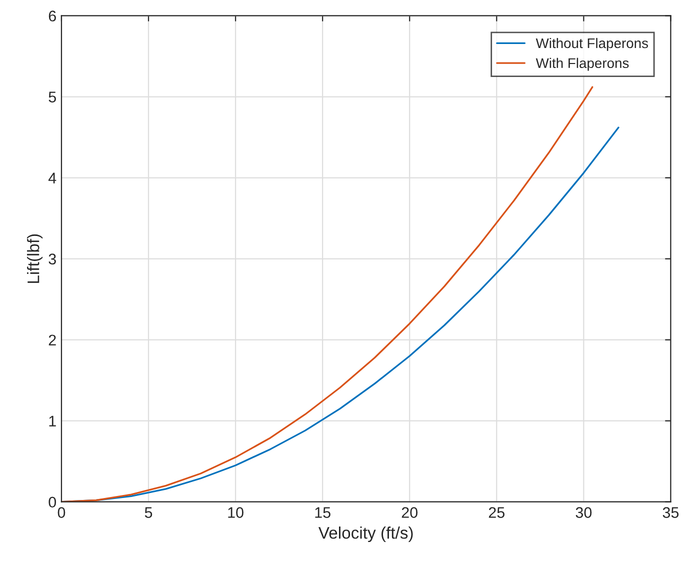  Describe the element at coordinates (52, 178) in the screenshot. I see `y-tick-label: 4` at that location.